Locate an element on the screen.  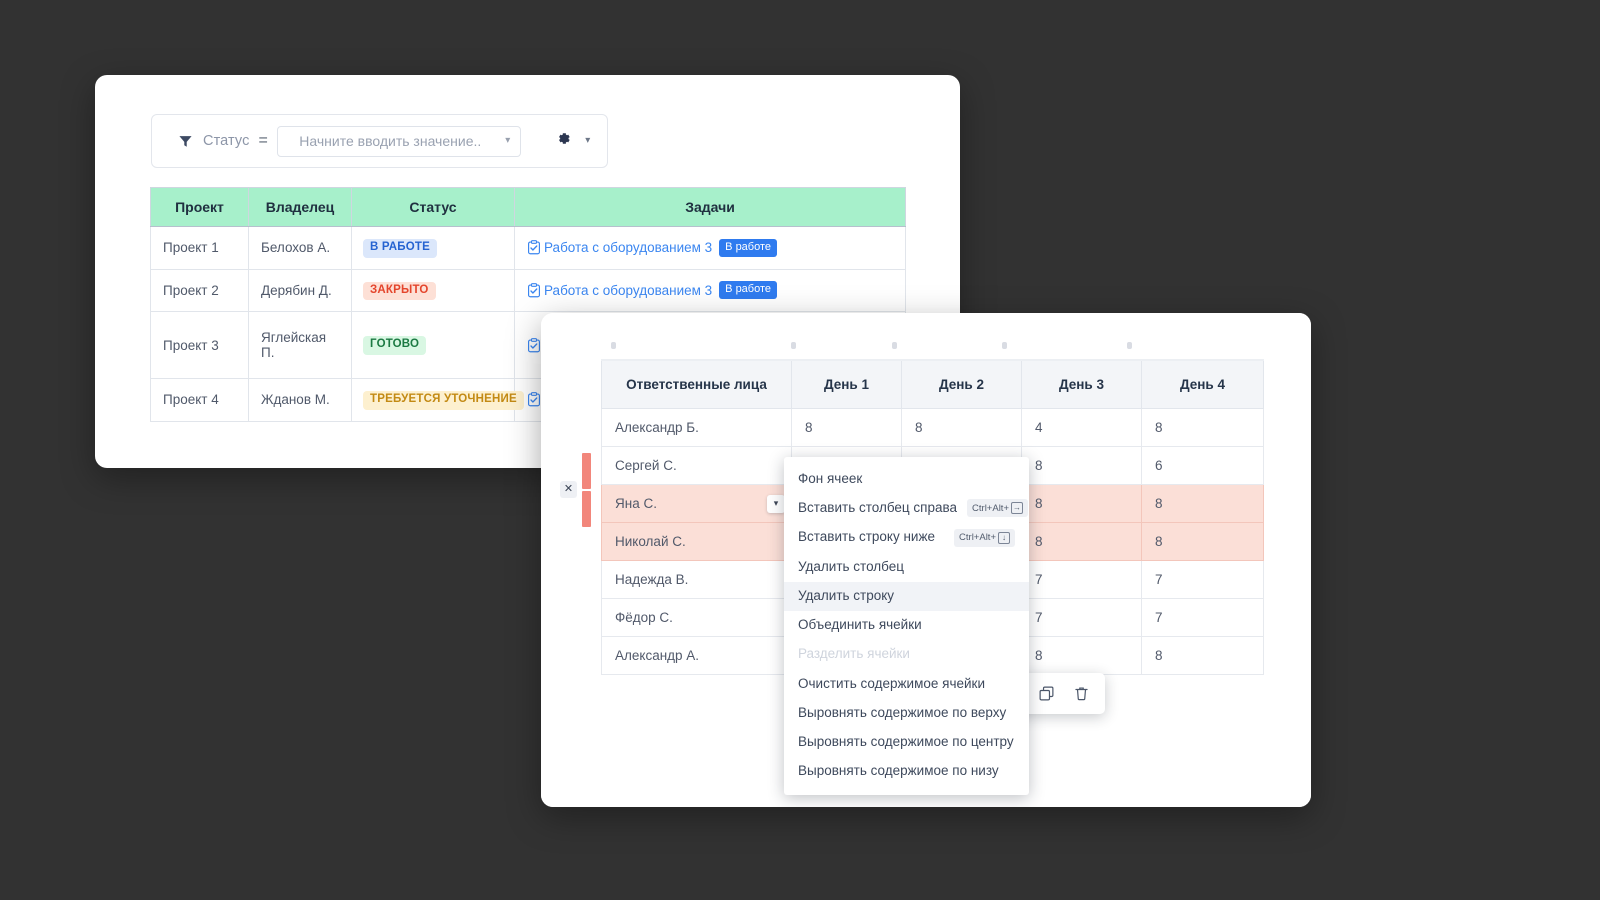
column-handles is located at coordinates (926, 348).